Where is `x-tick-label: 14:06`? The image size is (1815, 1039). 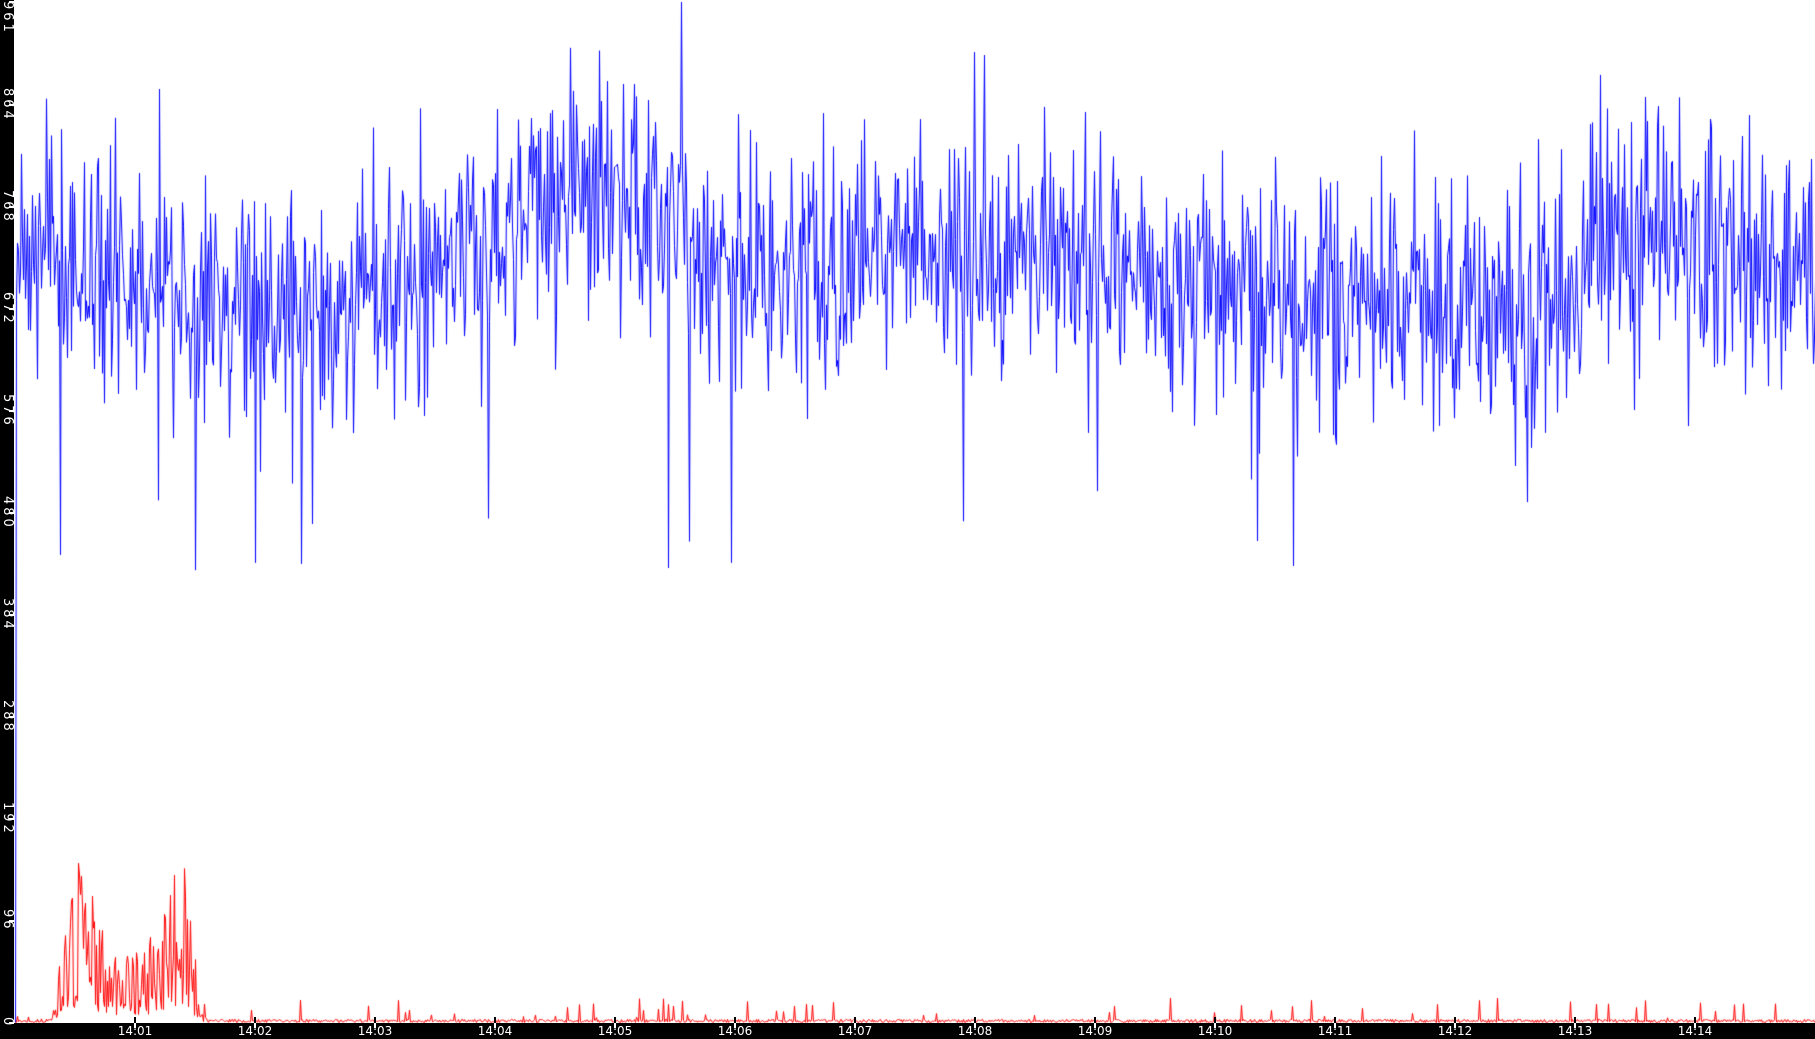
x-tick-label: 14:06 is located at coordinates (735, 1031).